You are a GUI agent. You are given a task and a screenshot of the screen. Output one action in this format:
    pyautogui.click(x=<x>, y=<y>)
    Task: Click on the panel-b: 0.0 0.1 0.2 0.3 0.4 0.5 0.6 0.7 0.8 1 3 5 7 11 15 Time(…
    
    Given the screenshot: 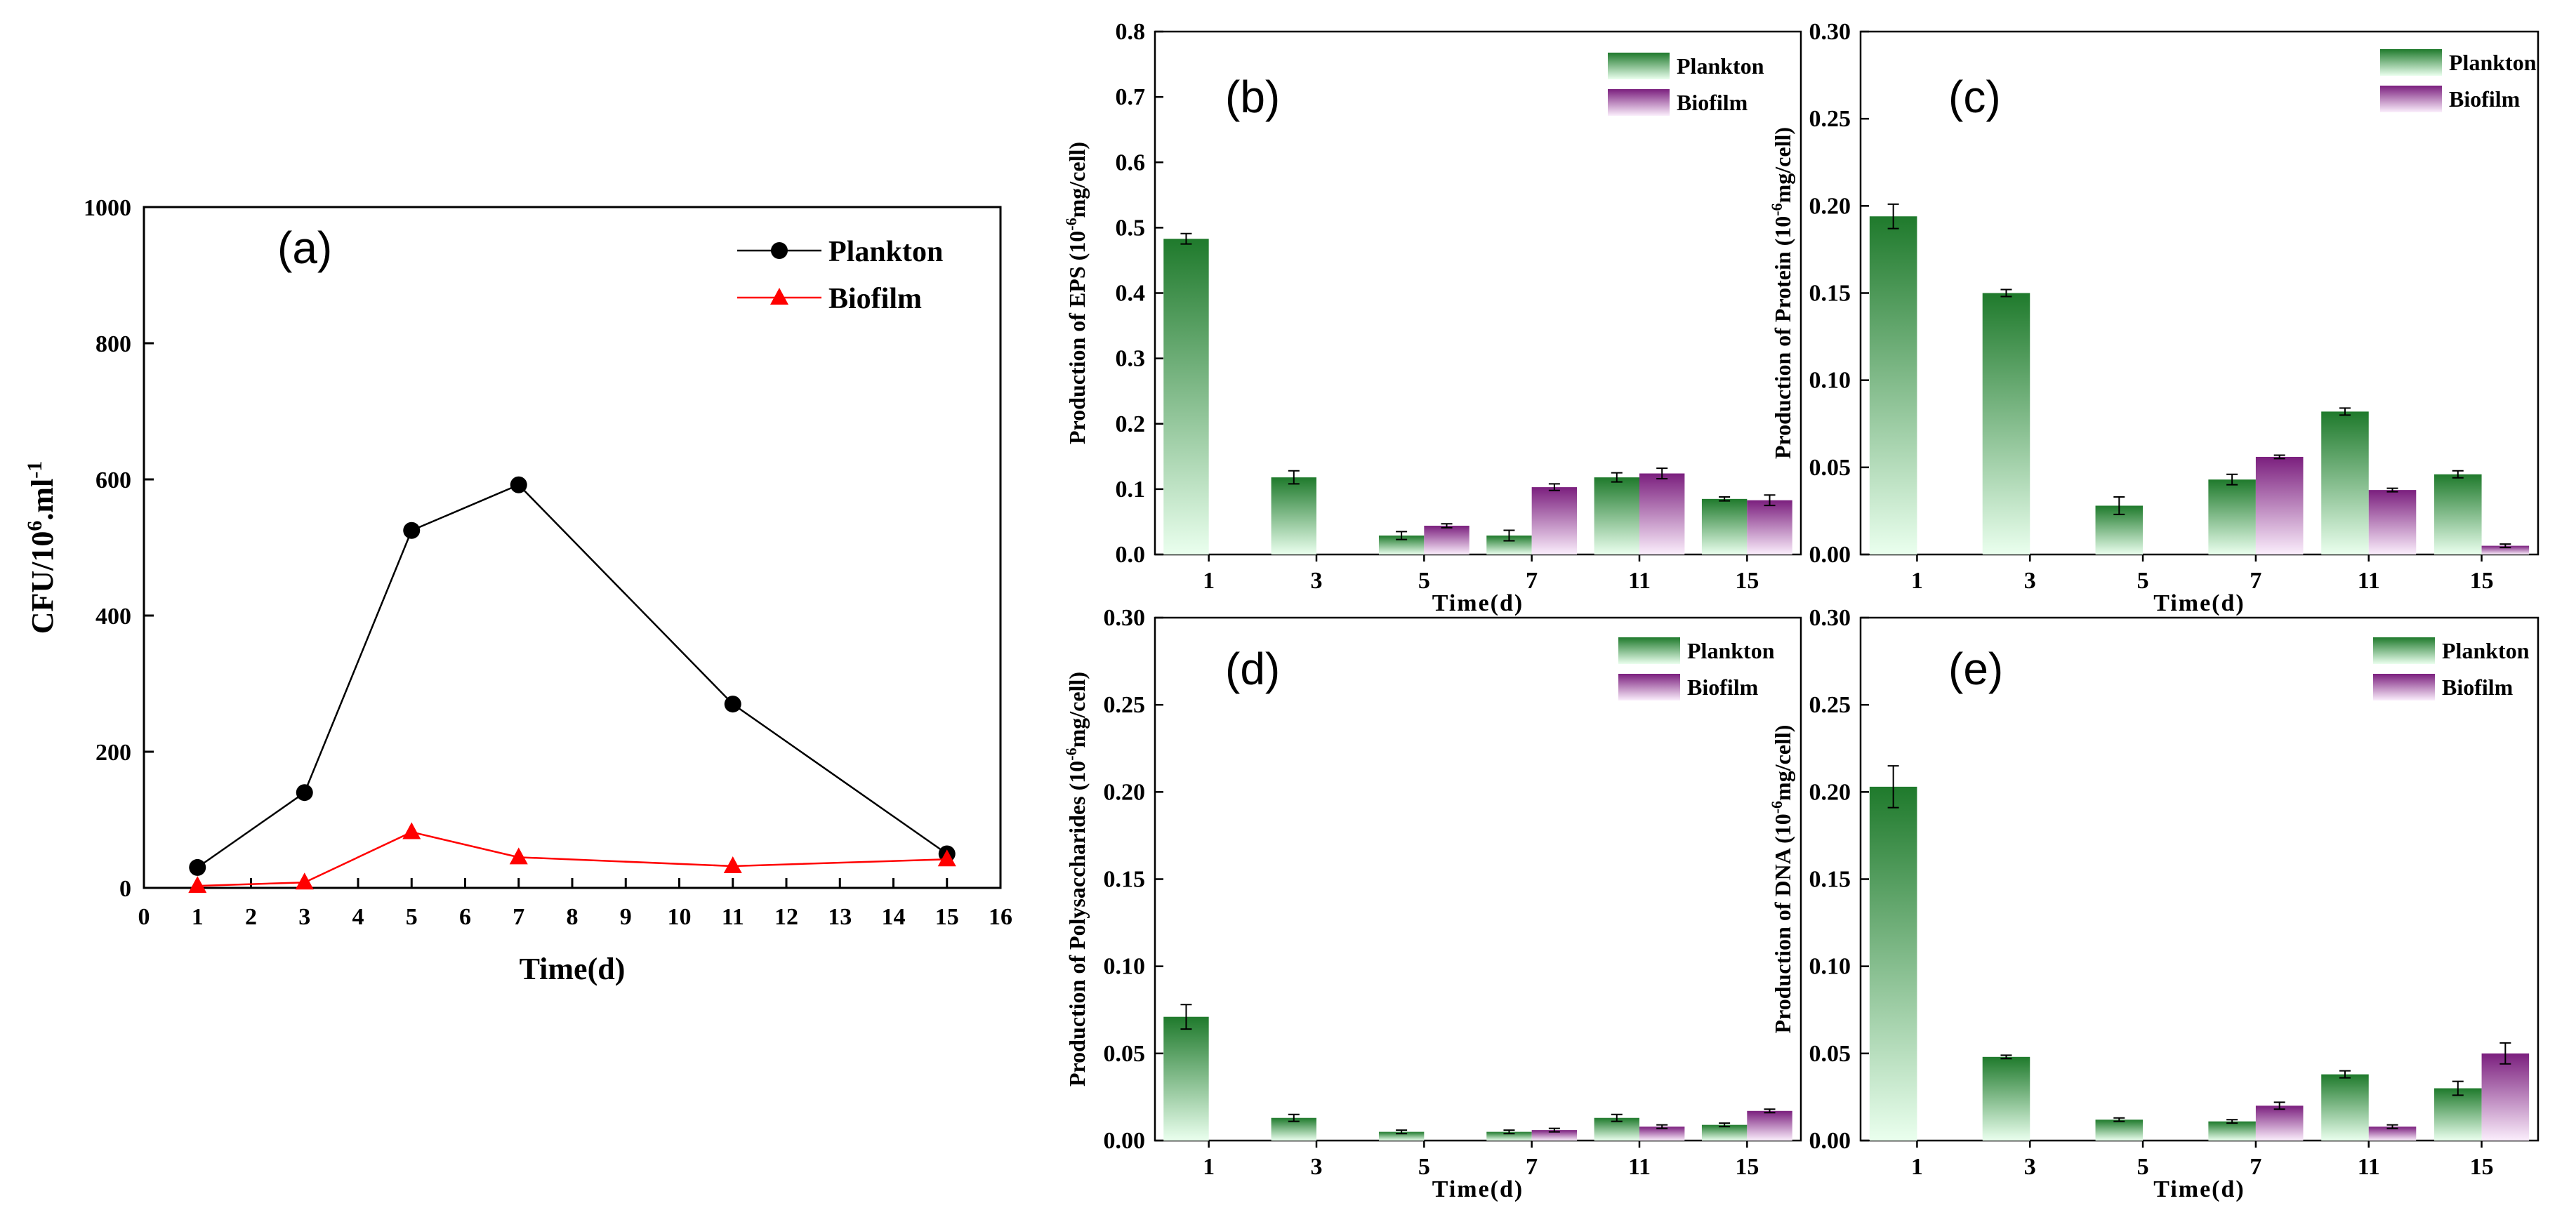 What is the action you would take?
    pyautogui.click(x=1432, y=317)
    